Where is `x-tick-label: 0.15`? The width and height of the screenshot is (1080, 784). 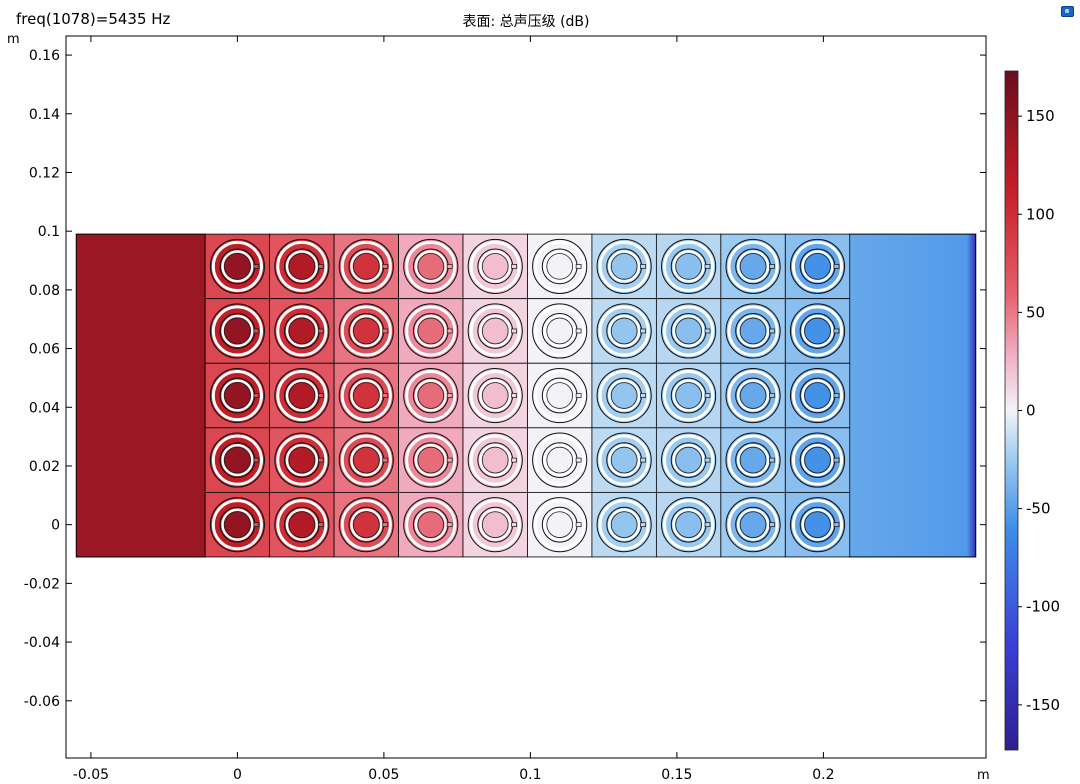 x-tick-label: 0.15 is located at coordinates (676, 775).